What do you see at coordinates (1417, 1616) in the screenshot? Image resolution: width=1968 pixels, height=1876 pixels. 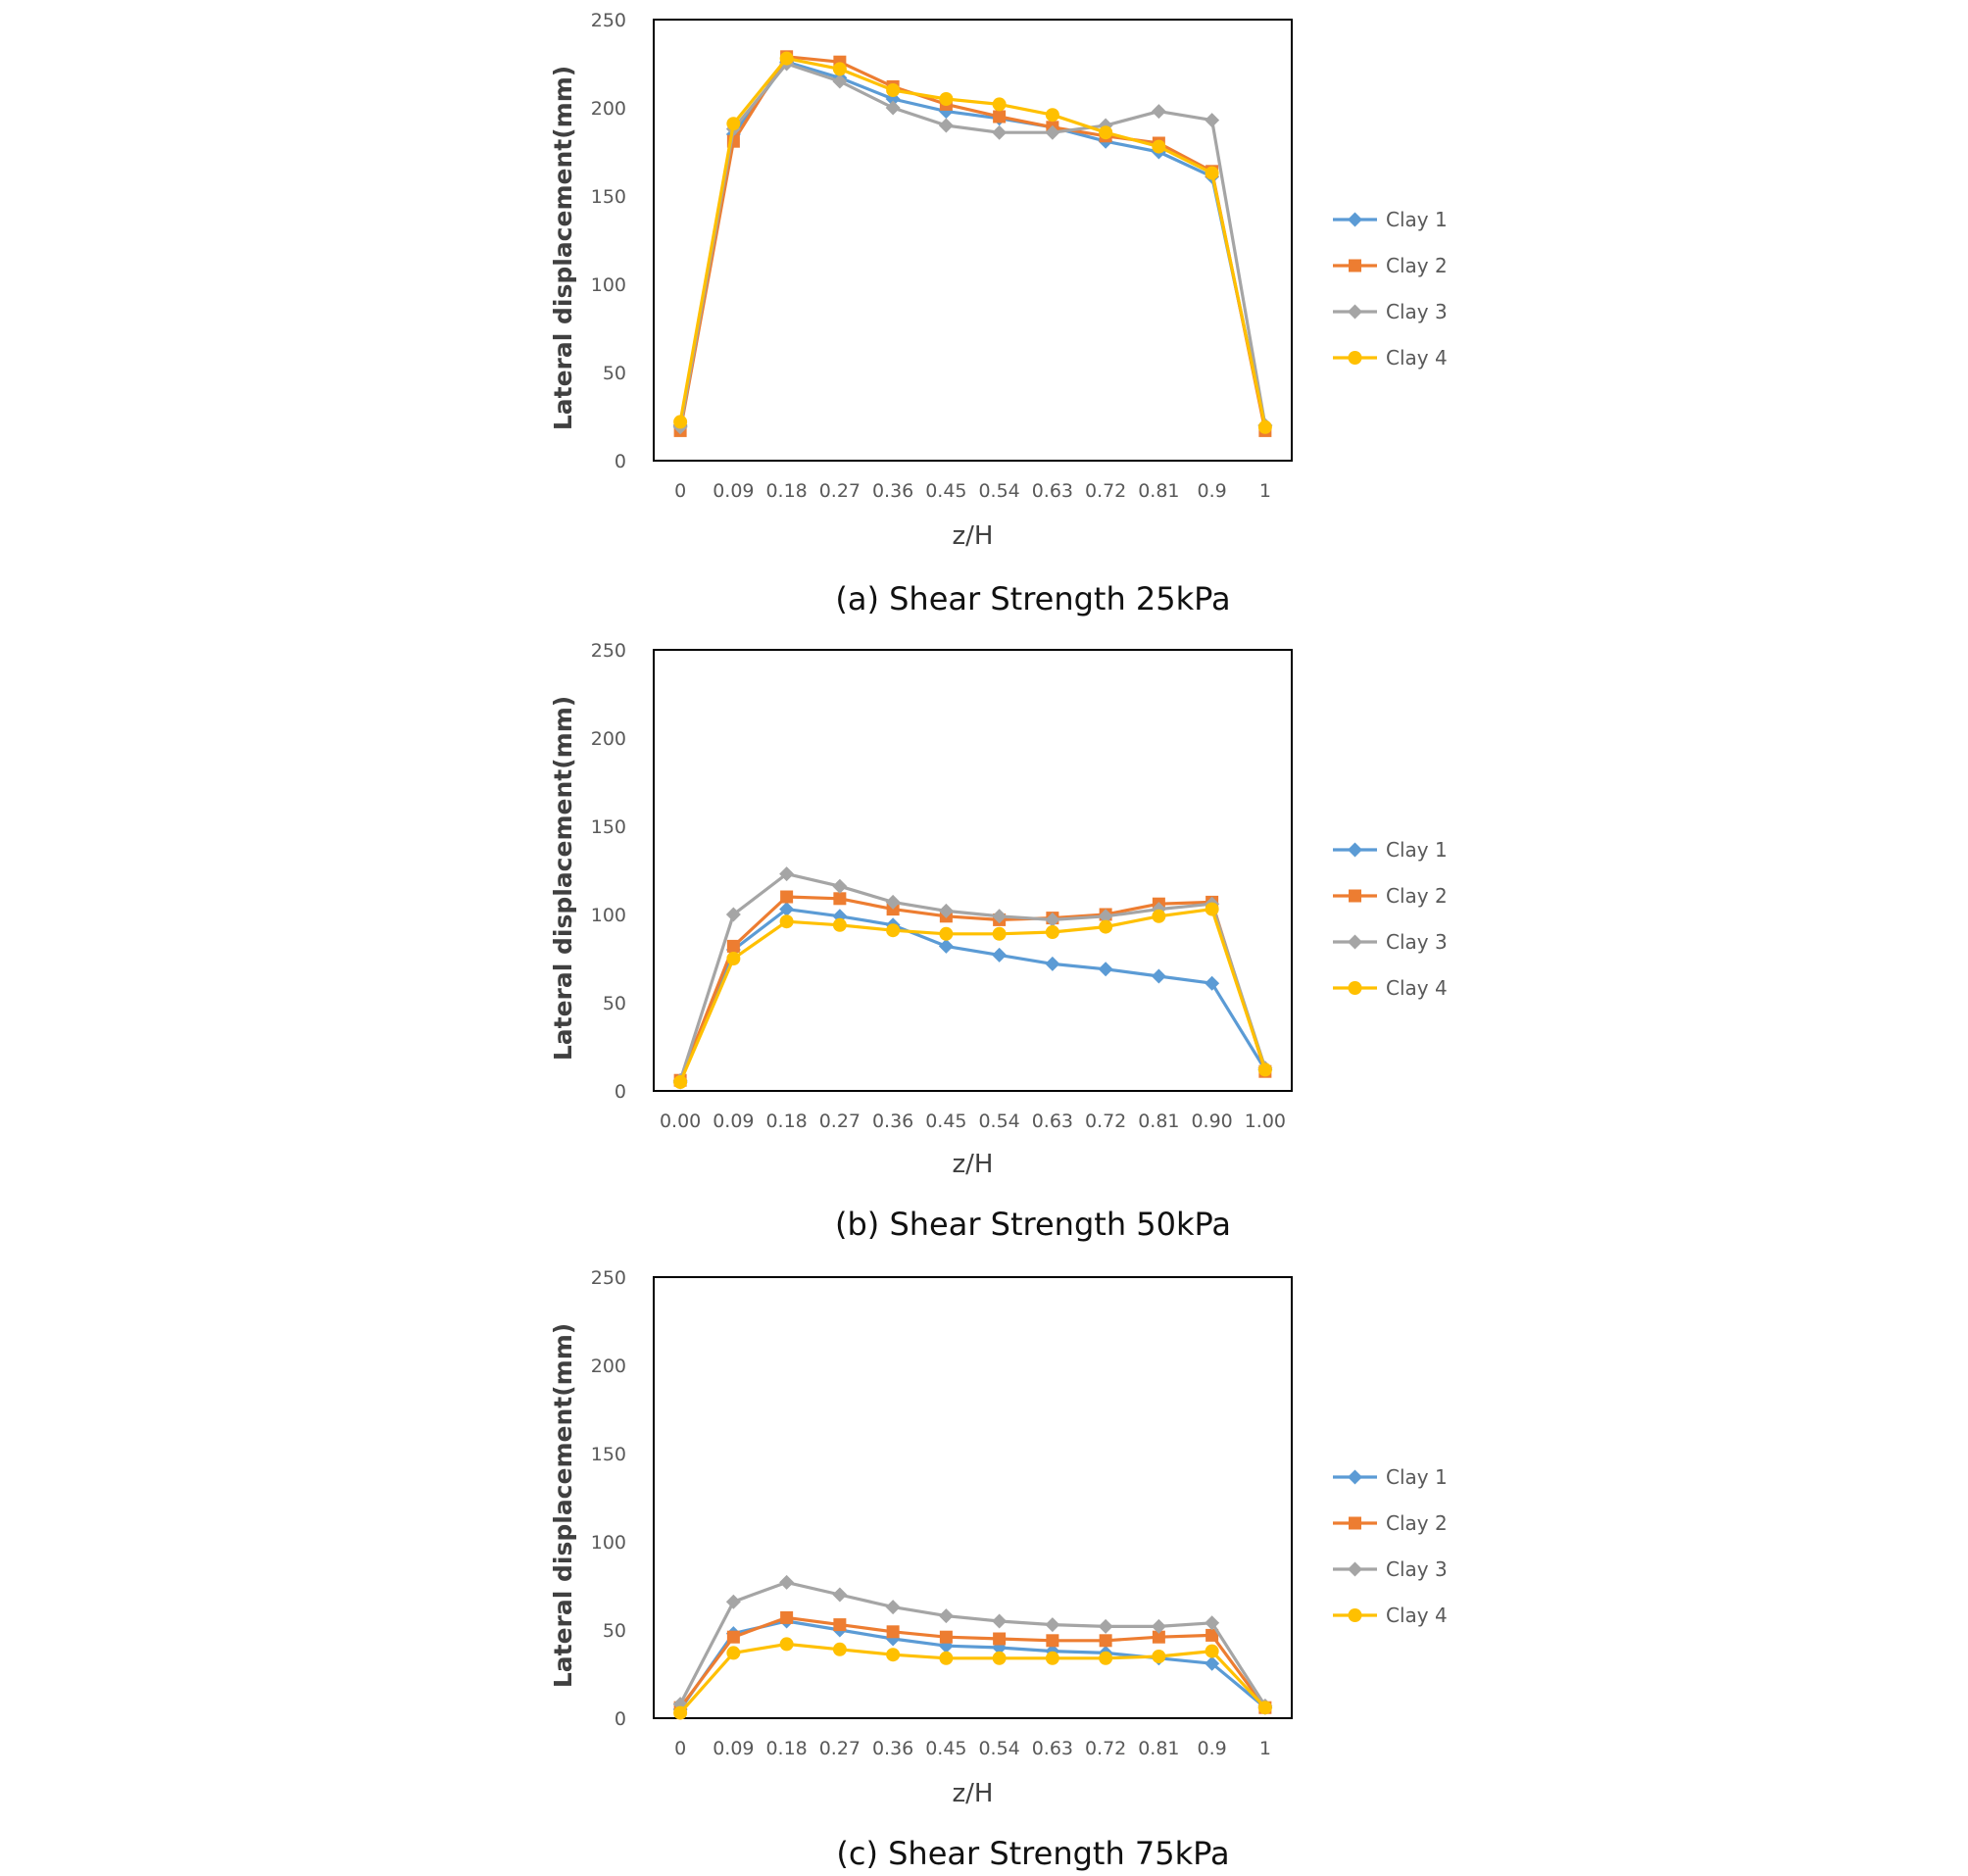 I see `legend-label: Clay 4` at bounding box center [1417, 1616].